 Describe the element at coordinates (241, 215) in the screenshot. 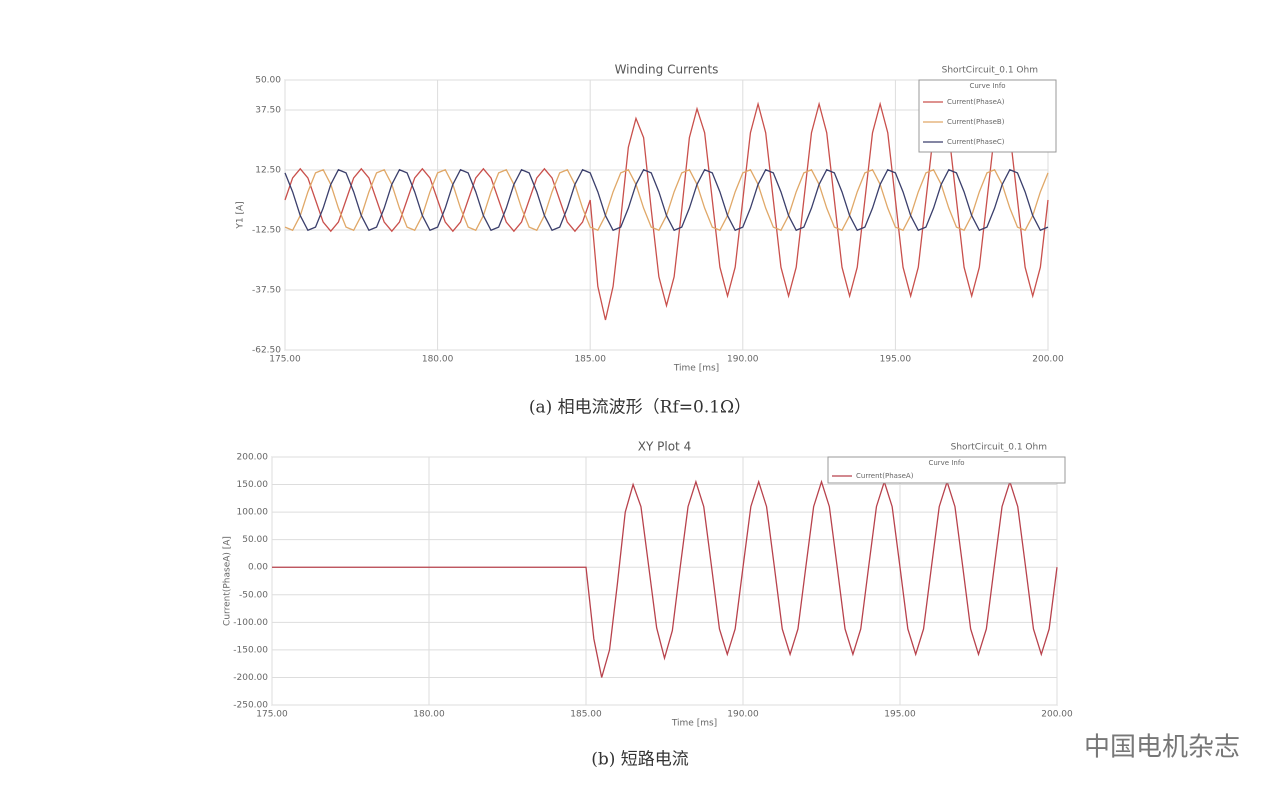

I see `y-axis-label: Y1 [A]` at that location.